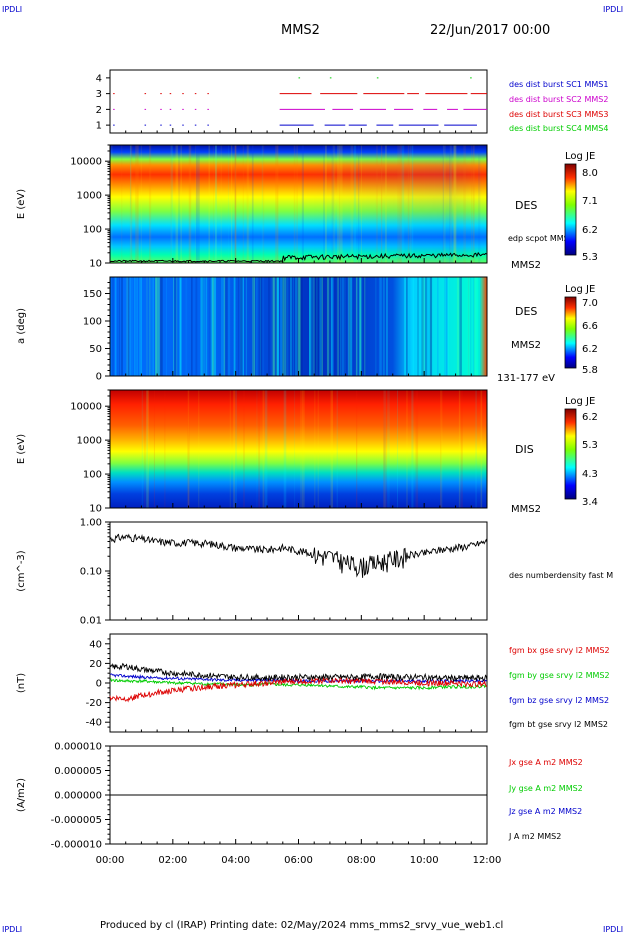  What do you see at coordinates (298, 449) in the screenshot?
I see `dis-energy-spectrogram` at bounding box center [298, 449].